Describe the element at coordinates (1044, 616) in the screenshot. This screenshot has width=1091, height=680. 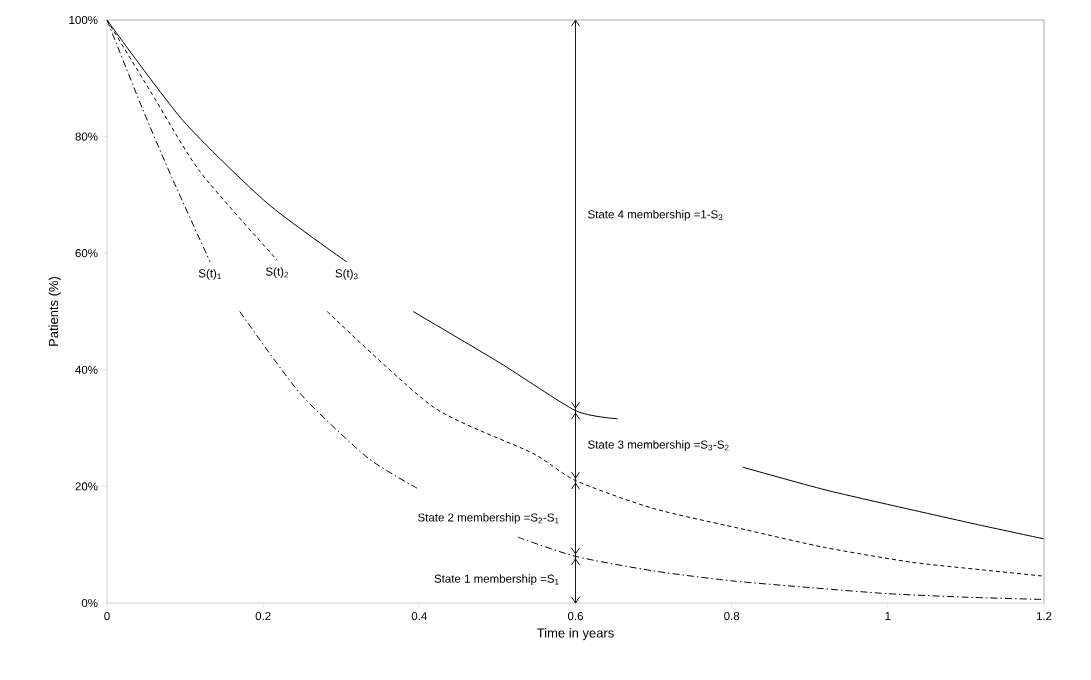
I see `x-tick-label: 1.2` at that location.